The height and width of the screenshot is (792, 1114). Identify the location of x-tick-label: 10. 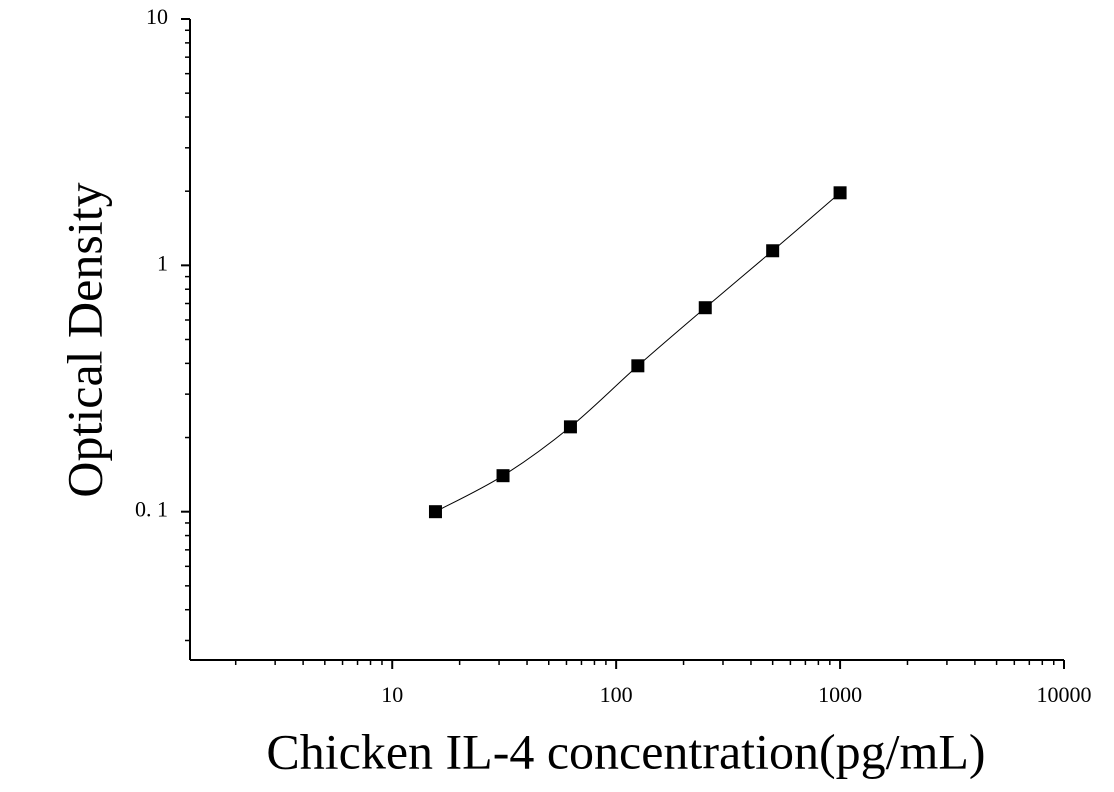
(392, 694).